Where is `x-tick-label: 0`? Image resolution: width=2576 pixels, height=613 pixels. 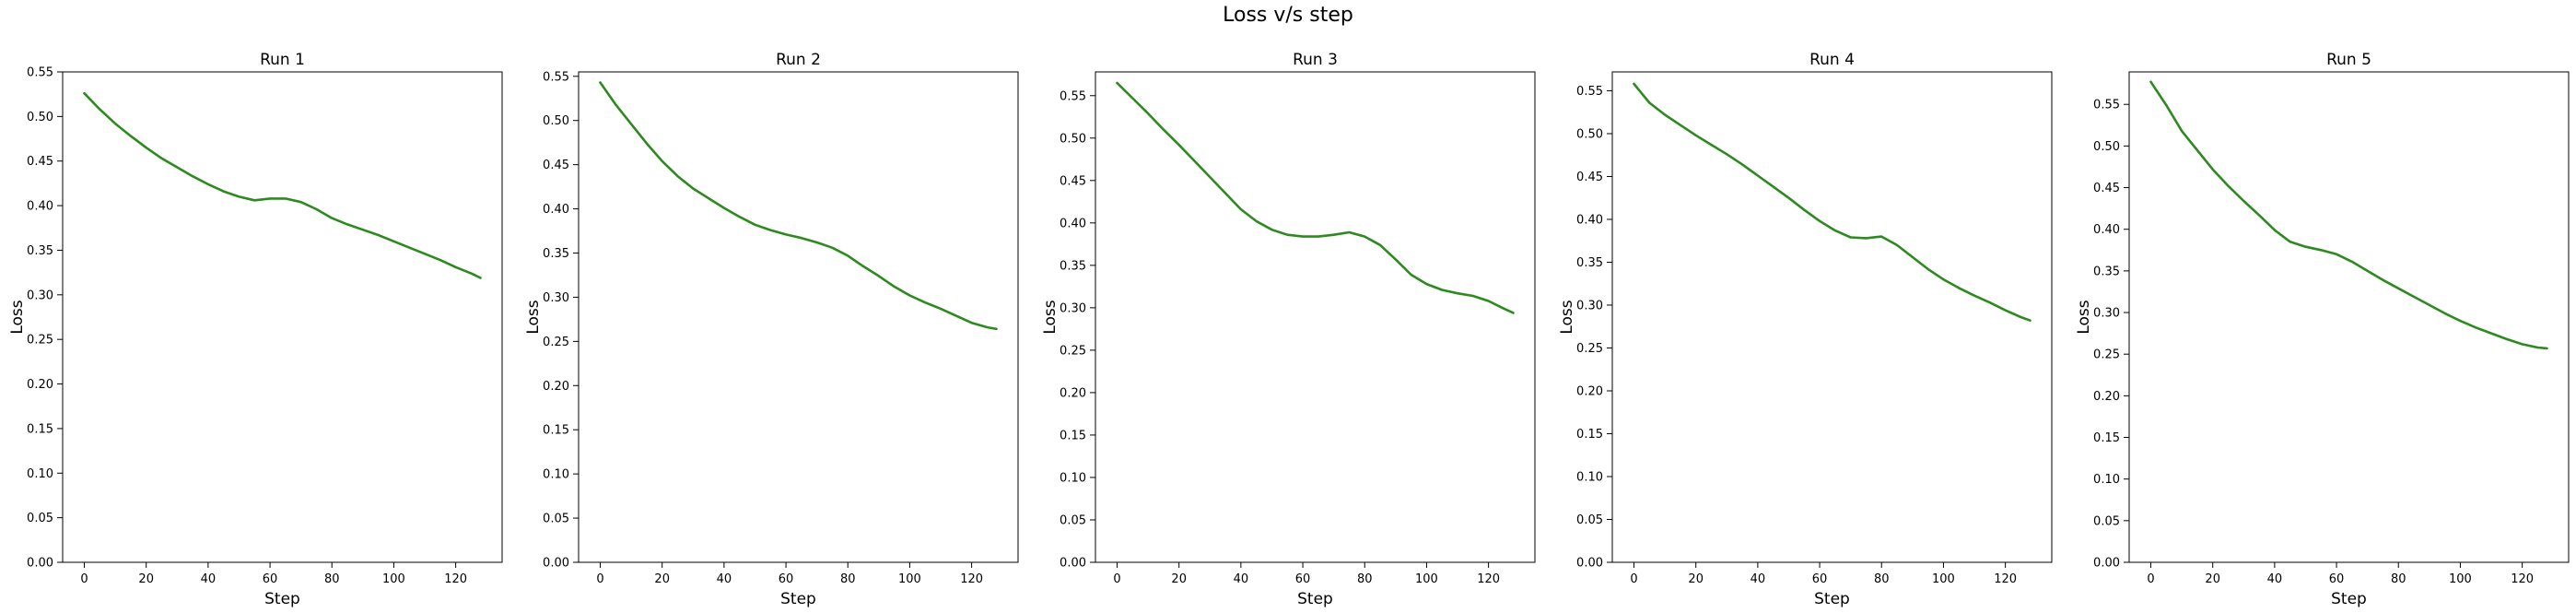 x-tick-label: 0 is located at coordinates (1116, 579).